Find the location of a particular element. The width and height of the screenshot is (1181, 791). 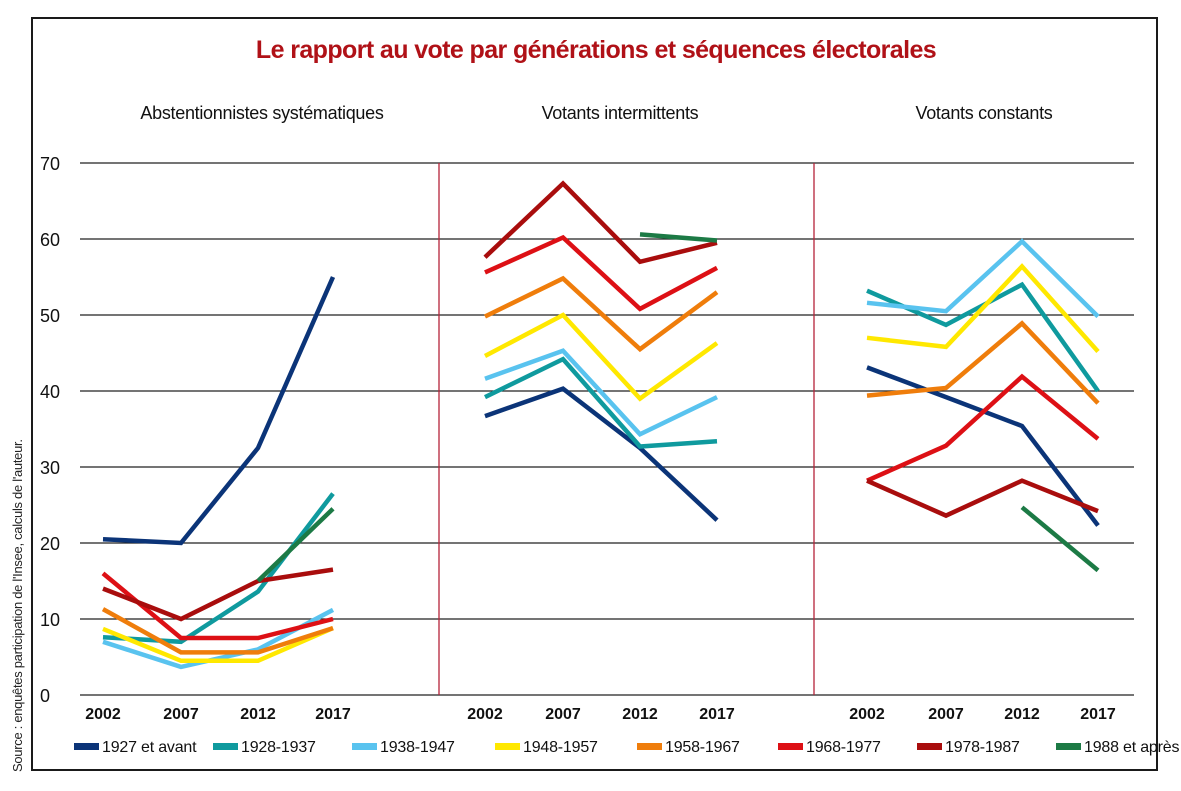

legend-label: 1927 et avant is located at coordinates (149, 747).